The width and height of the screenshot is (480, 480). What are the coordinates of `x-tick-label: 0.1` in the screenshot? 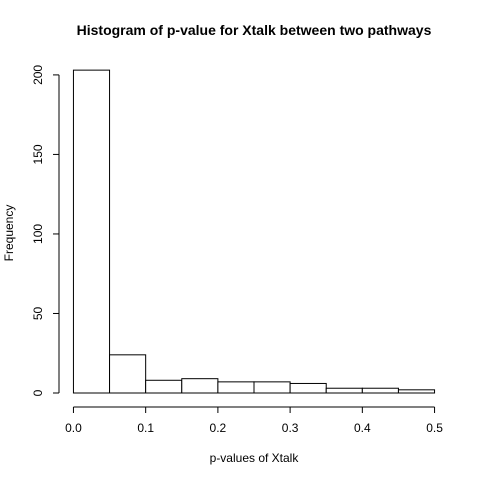 It's located at (145, 428).